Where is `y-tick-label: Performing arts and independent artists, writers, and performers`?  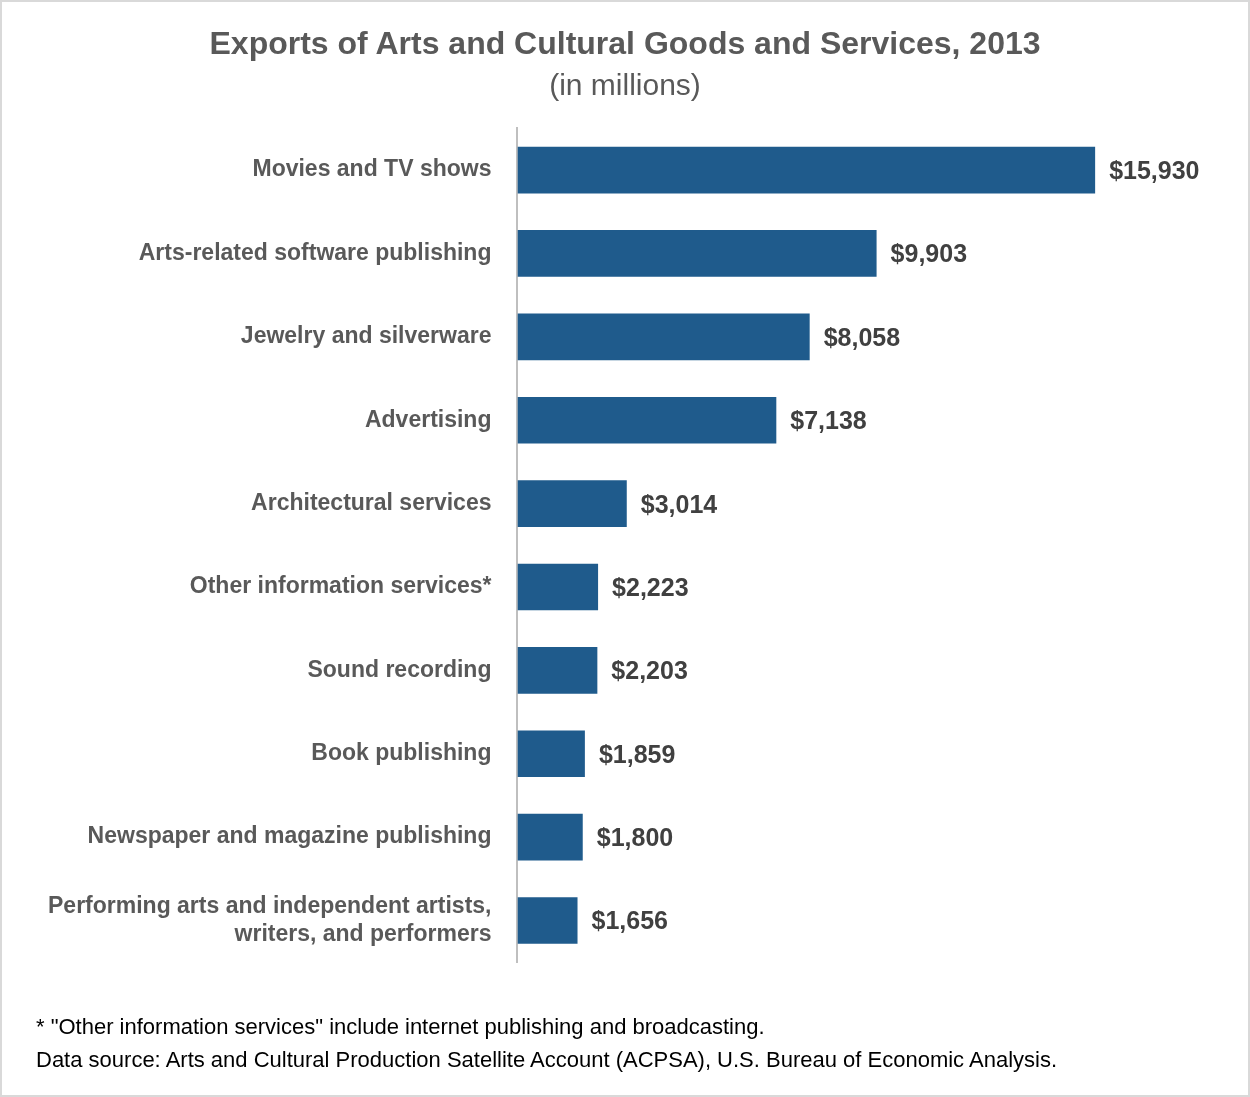 y-tick-label: Performing arts and independent artists, writers, and performers is located at coordinates (270, 919).